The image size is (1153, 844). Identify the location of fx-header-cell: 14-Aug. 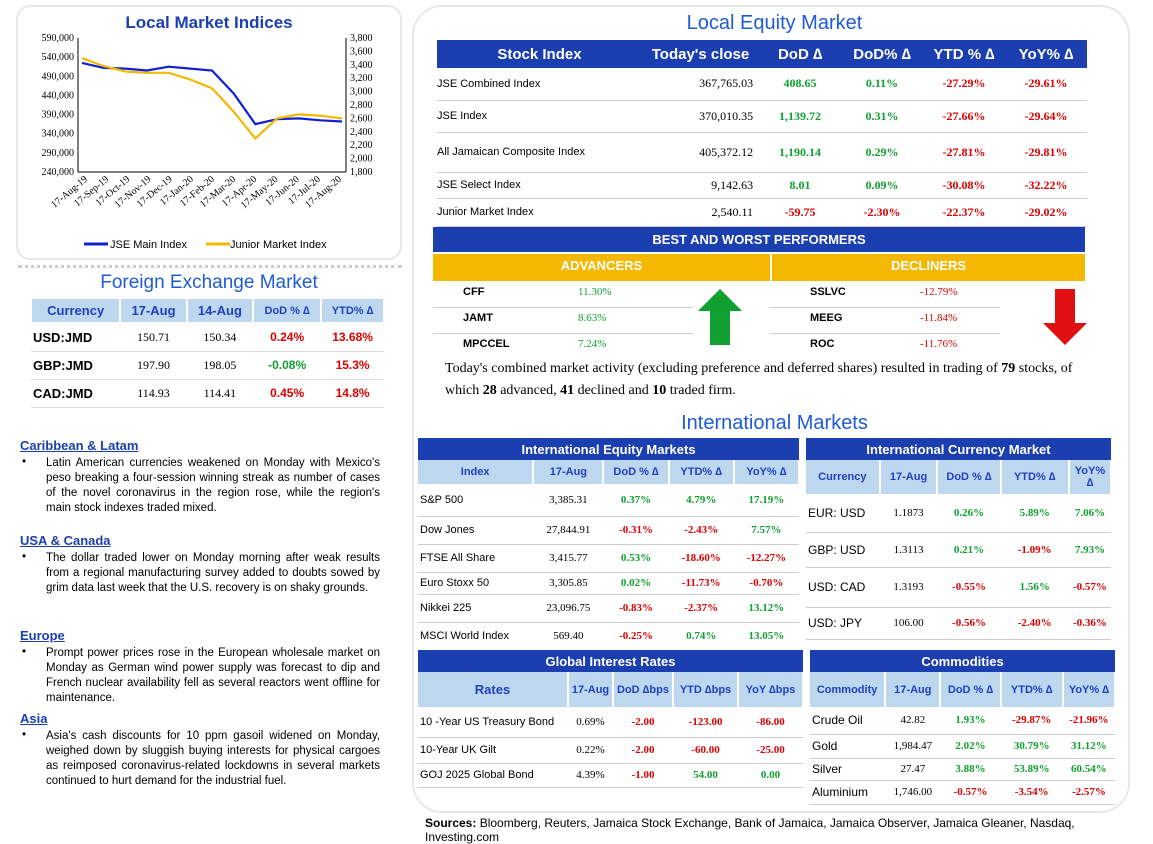
(220, 310).